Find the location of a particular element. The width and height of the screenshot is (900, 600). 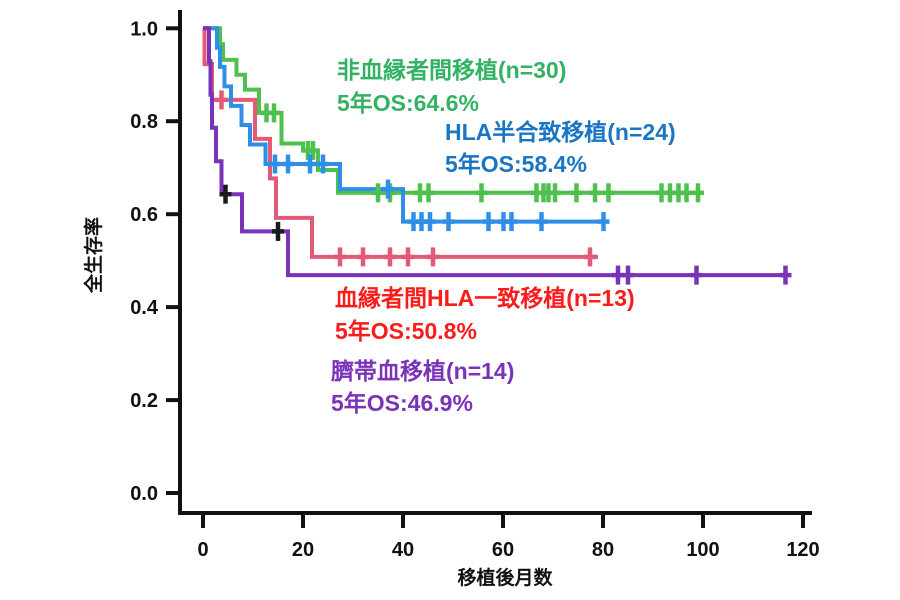

x-tick-label: 40 is located at coordinates (403, 550).